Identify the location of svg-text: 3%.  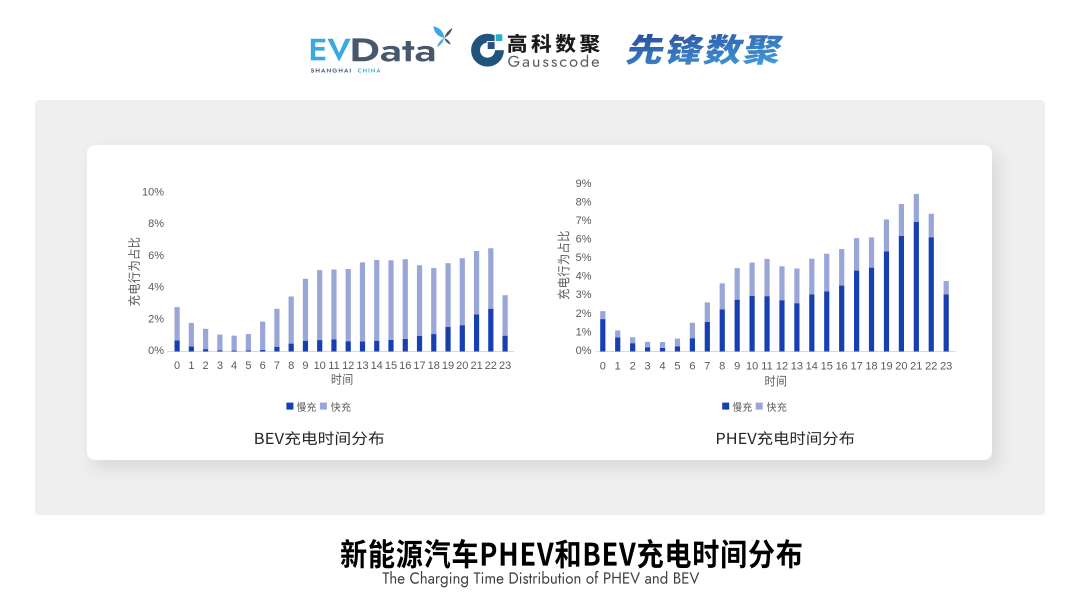
(584, 295).